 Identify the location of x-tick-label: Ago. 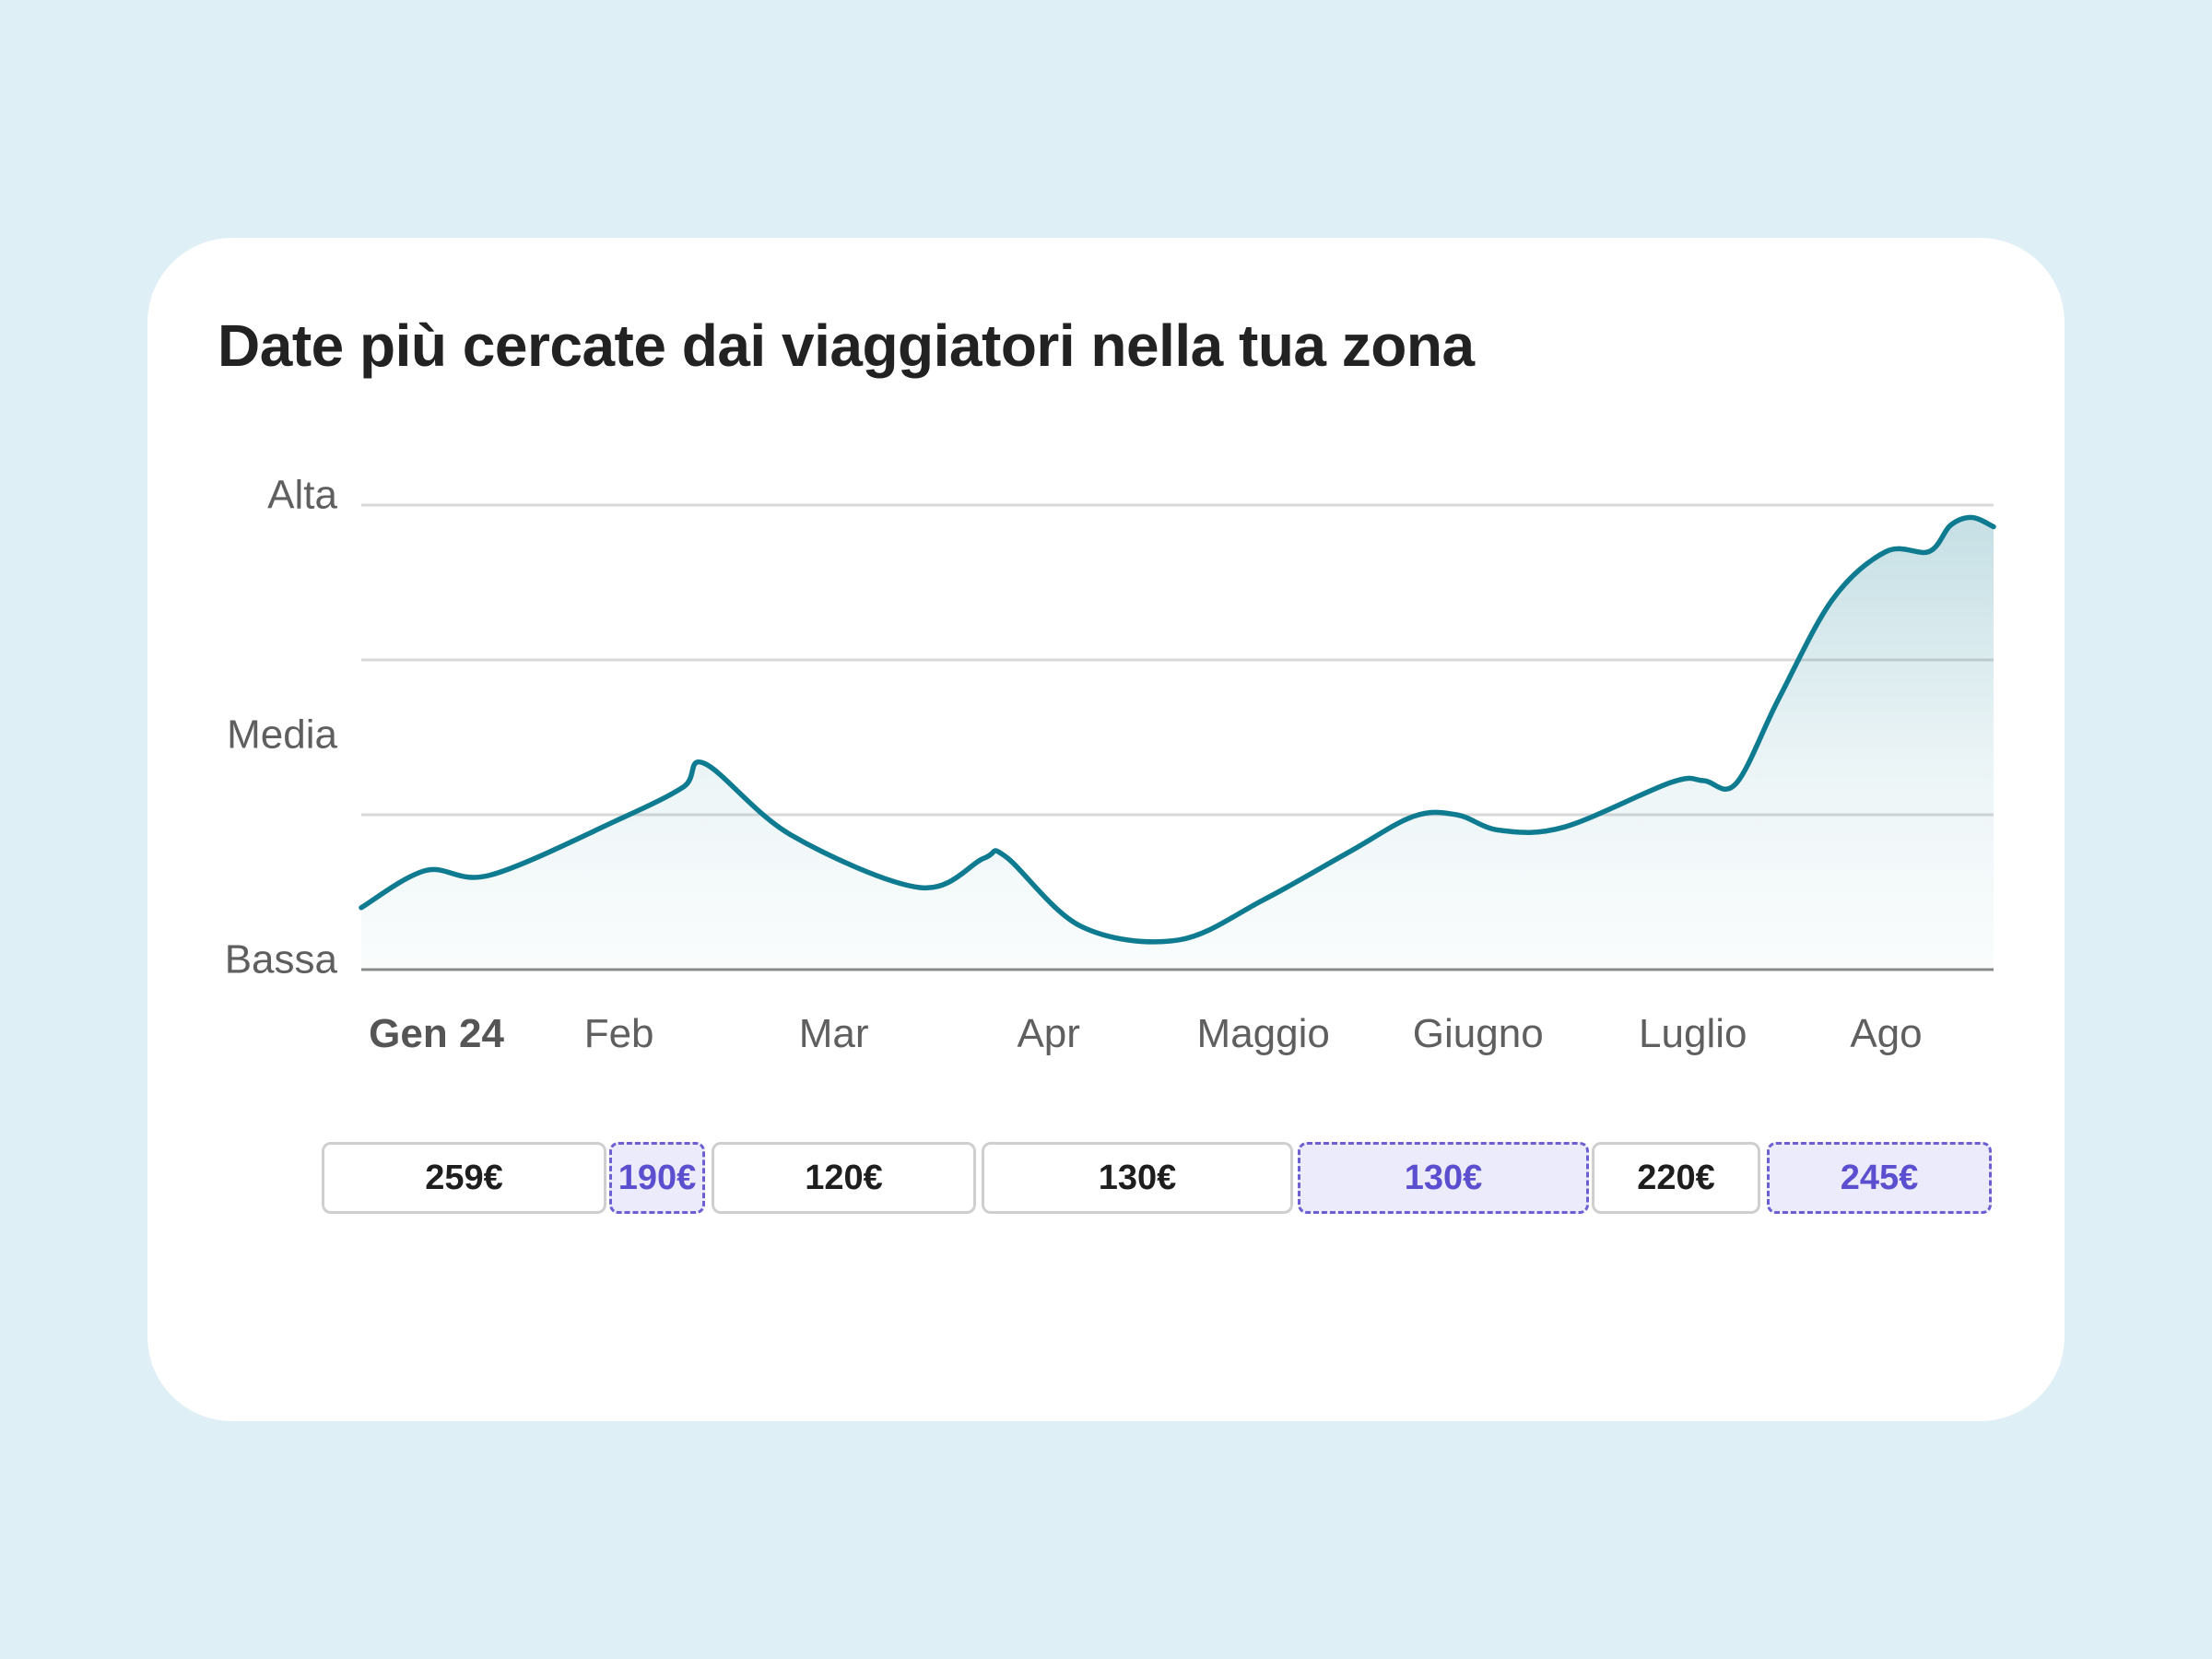
(1886, 1033).